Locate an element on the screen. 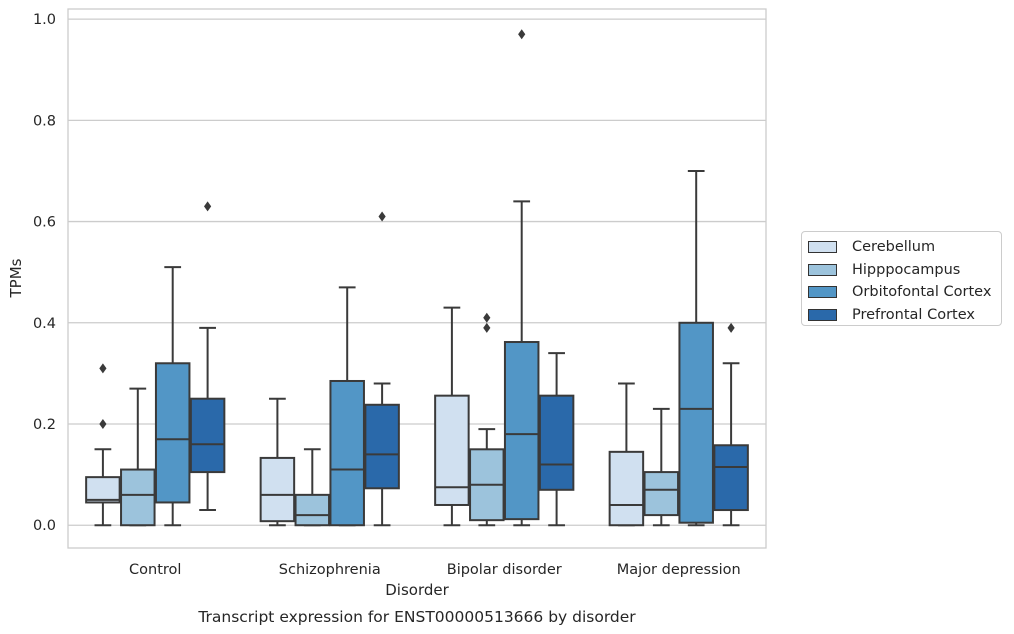  y-tick-labels: 0.0 0.2 0.4 0.6 0.8 1.0 is located at coordinates (44, 273).